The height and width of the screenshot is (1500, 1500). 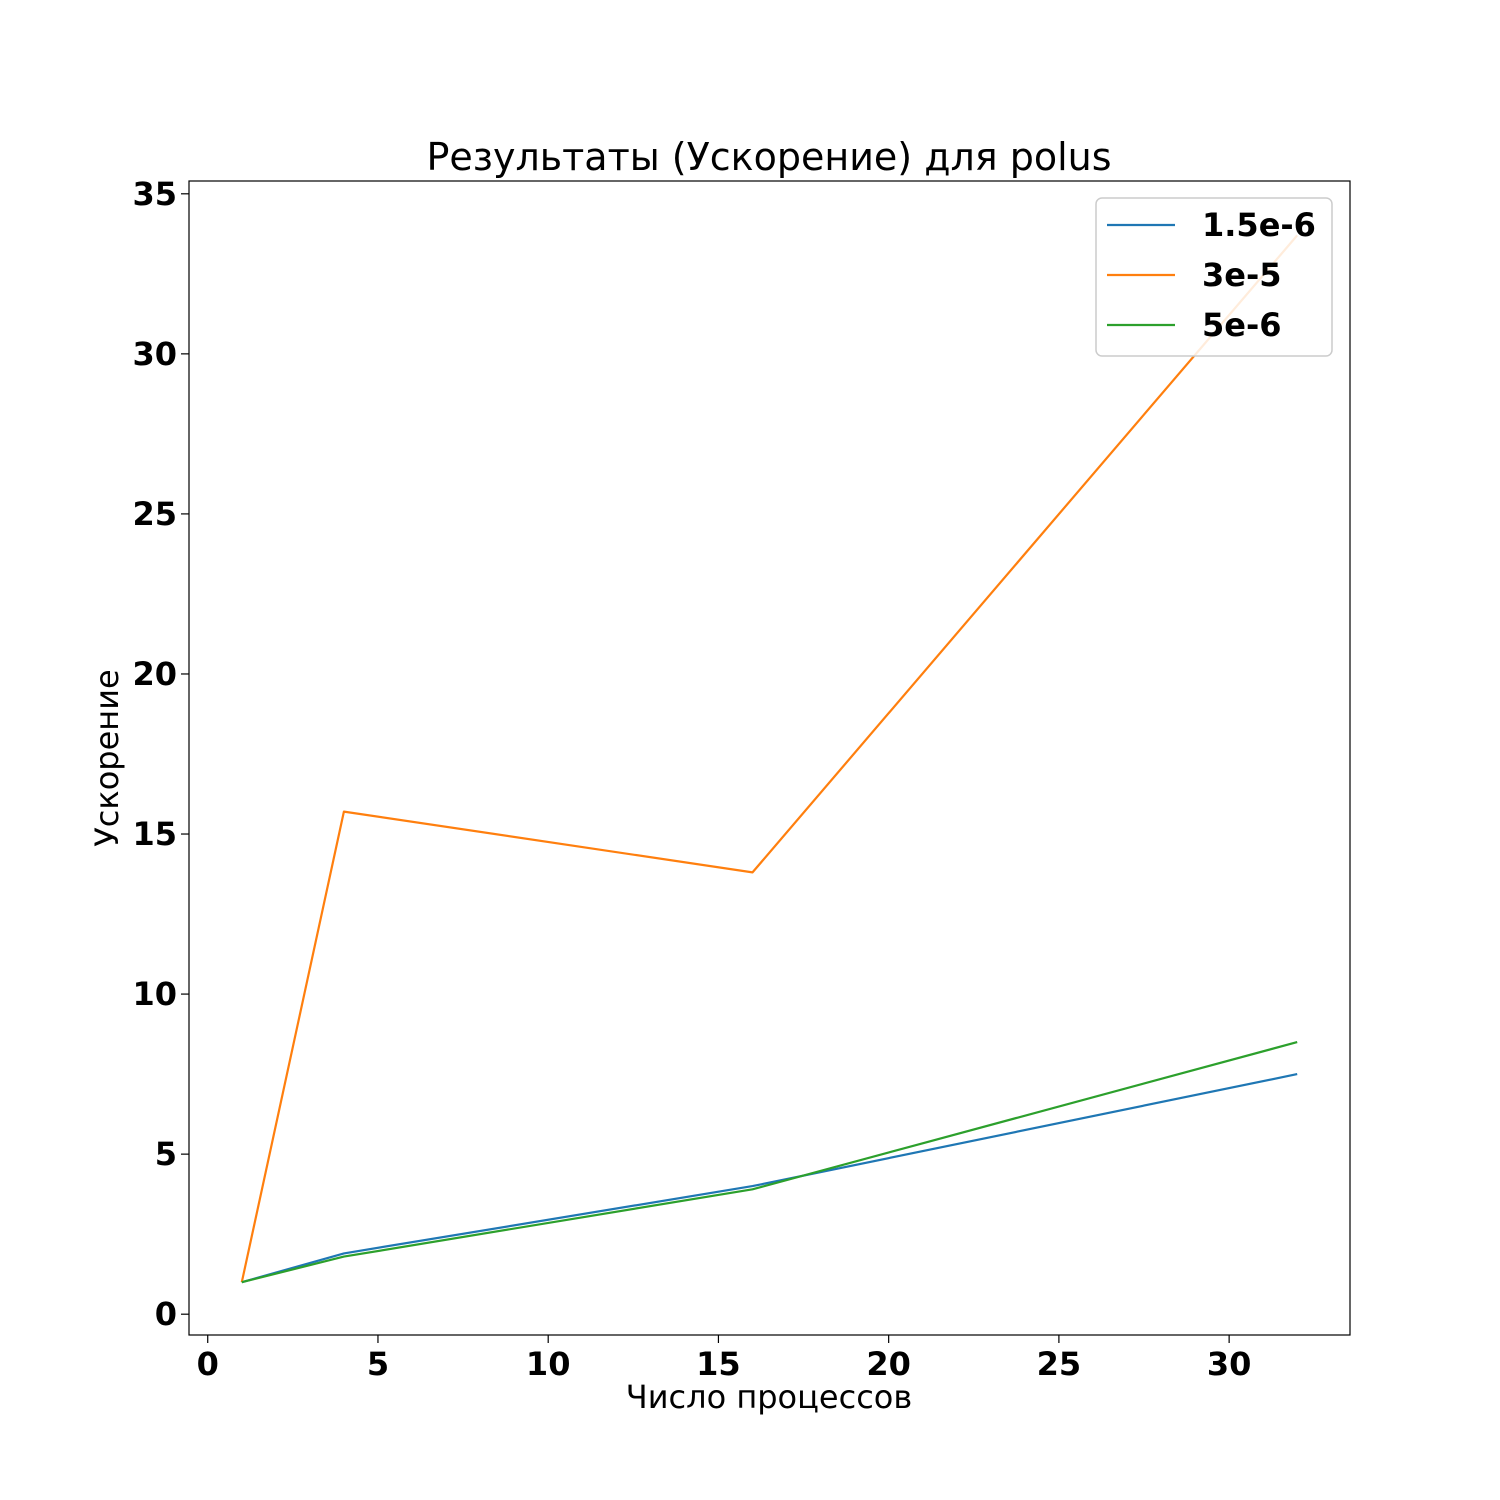 I want to click on y-tick-label: 0, so click(x=166, y=1314).